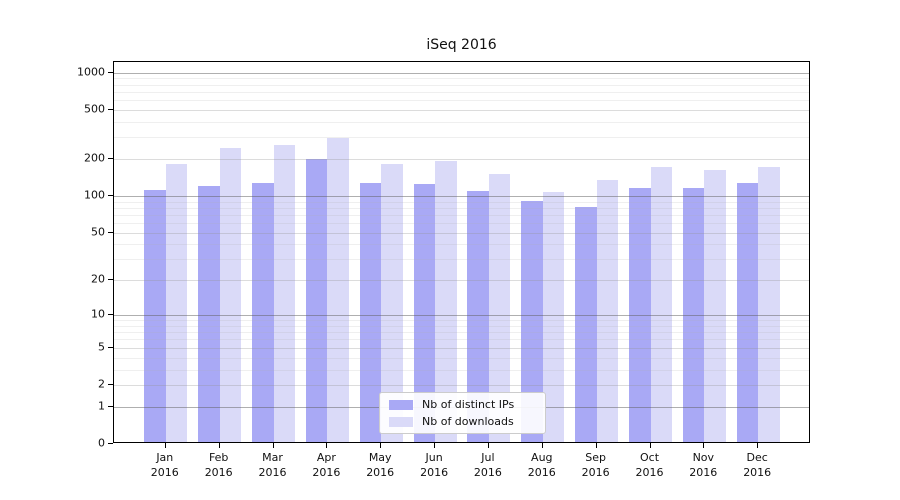 This screenshot has height=500, width=900. I want to click on legend-item-distinct-ips: Nb of distinct IPs, so click(462, 404).